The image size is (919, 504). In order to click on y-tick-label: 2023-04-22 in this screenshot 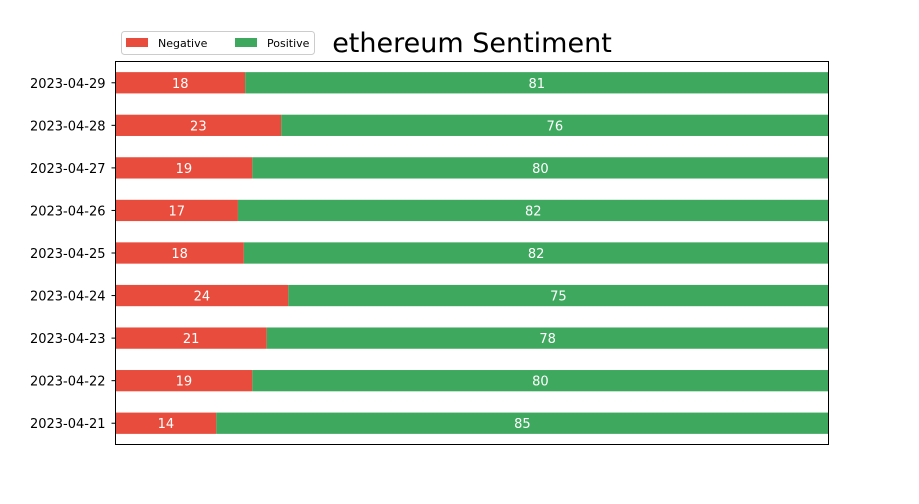, I will do `click(68, 382)`.